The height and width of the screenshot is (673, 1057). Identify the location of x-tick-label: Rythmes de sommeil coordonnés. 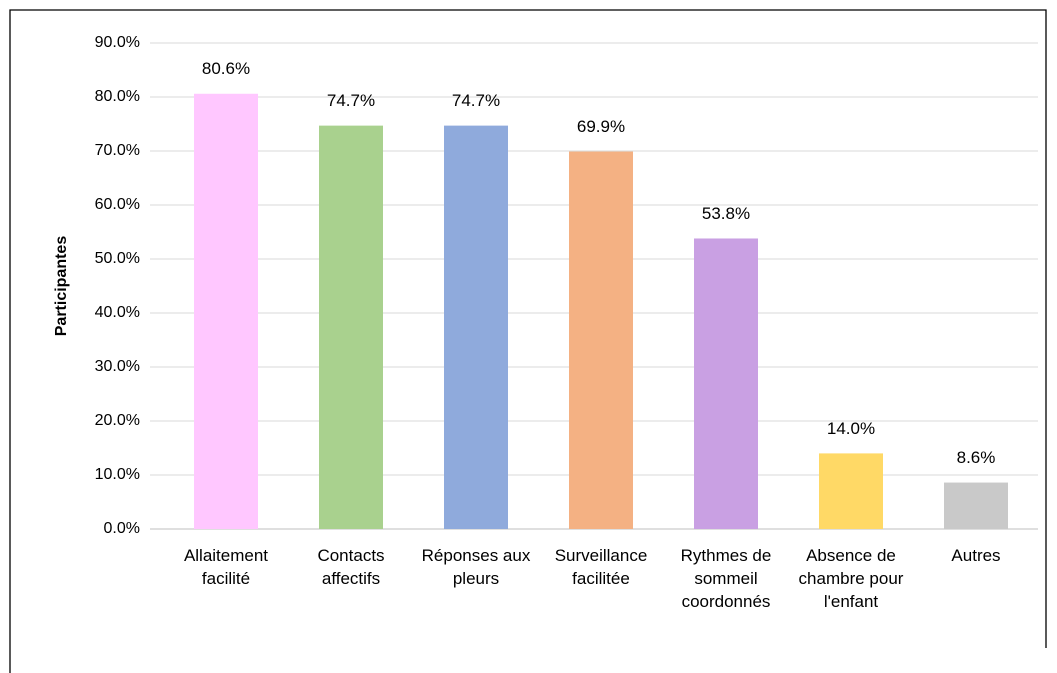
(726, 578).